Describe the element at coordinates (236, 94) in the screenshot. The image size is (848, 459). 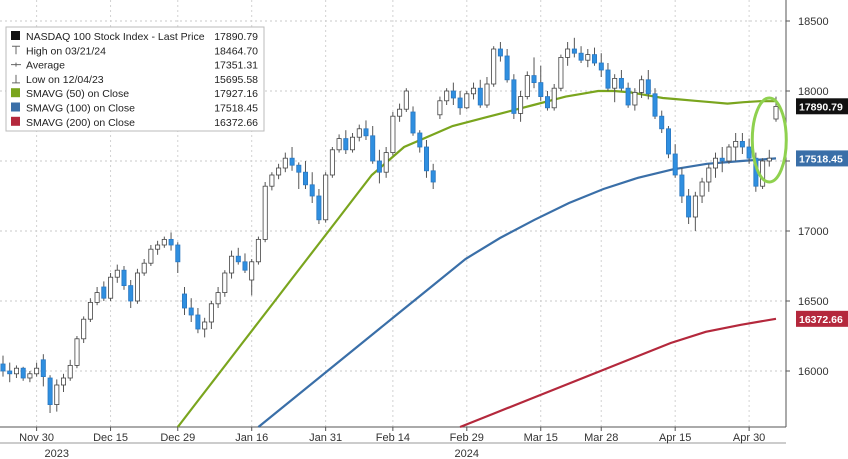
I see `legend-value: 17927.16` at that location.